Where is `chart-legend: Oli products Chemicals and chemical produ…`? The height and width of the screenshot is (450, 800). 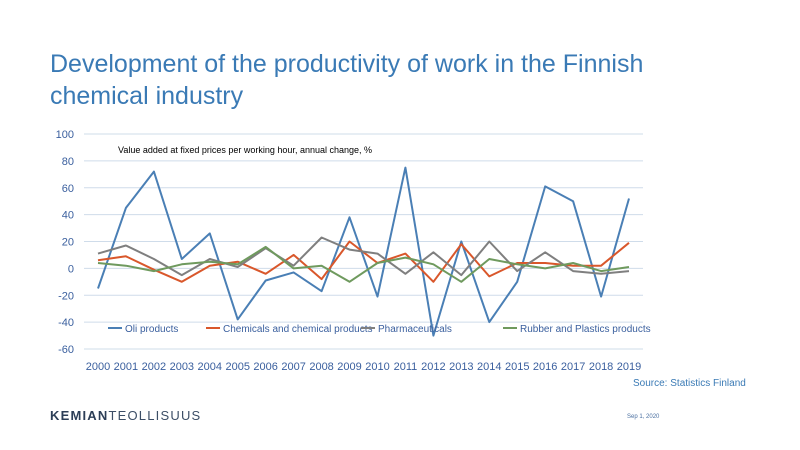
chart-legend: Oli products Chemicals and chemical produ… is located at coordinates (379, 329).